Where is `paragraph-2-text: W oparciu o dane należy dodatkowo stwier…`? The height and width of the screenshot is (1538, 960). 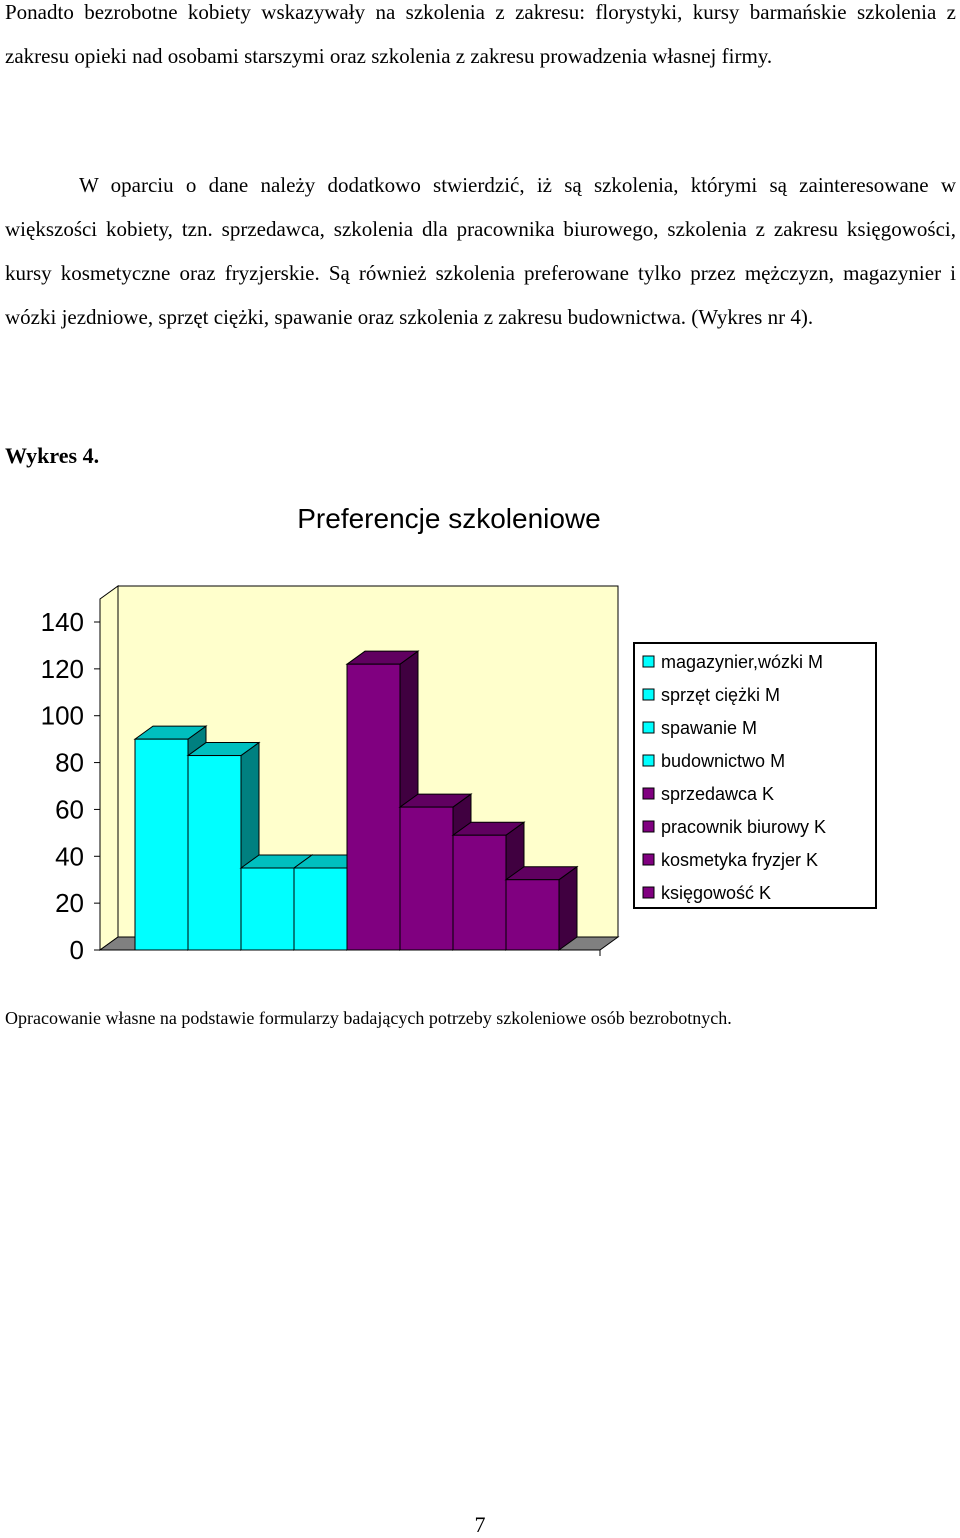
paragraph-2-text: W oparciu o dane należy dodatkowo stwier… is located at coordinates (480, 251).